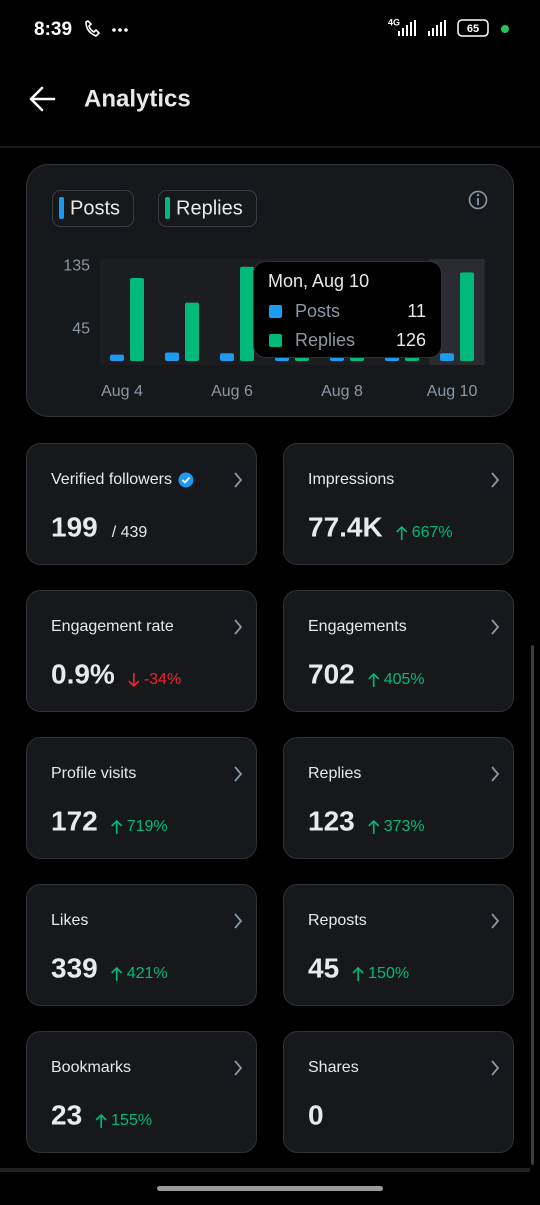  Describe the element at coordinates (74, 820) in the screenshot. I see `card-value: 172` at that location.